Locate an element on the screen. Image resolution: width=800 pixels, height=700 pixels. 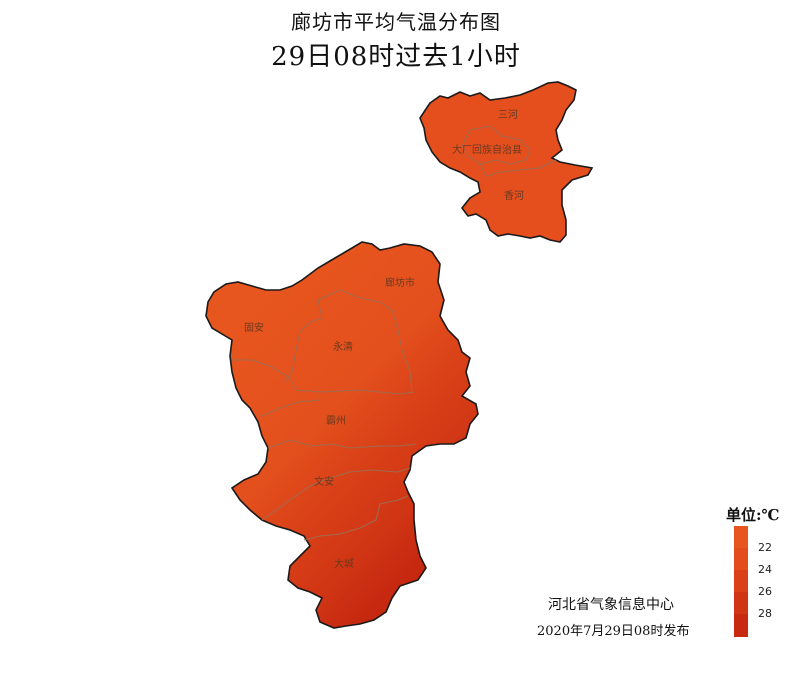
county-label-sanhe: 三河 is located at coordinates (508, 115).